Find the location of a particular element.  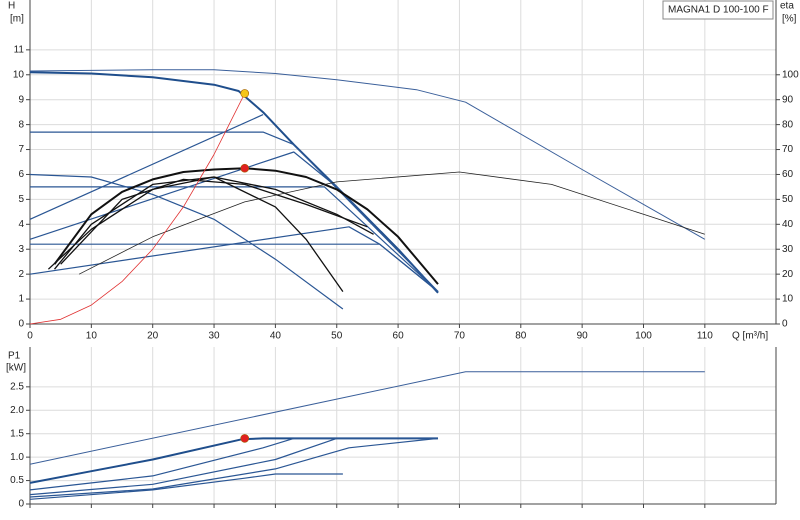

y2-tick-label: 40 is located at coordinates (788, 224).